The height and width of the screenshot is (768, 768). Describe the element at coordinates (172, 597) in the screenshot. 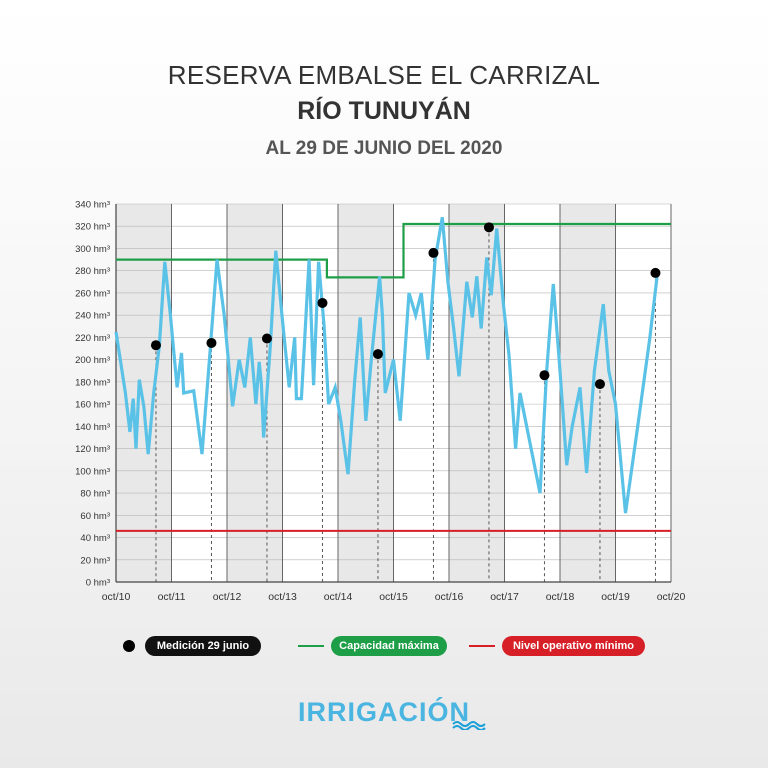

I see `x-tick-label: oct/11` at that location.